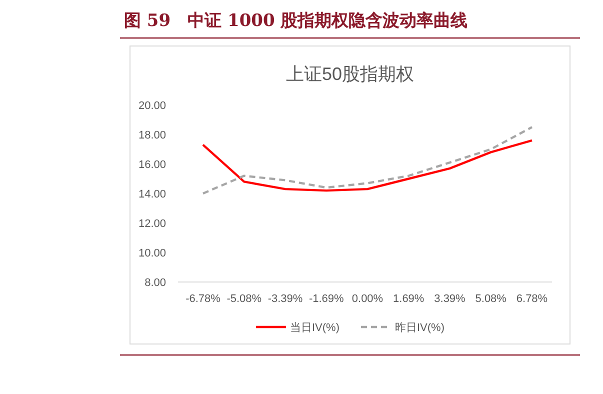 The width and height of the screenshot is (603, 394). What do you see at coordinates (450, 299) in the screenshot?
I see `x-tick-label: 3.39%` at bounding box center [450, 299].